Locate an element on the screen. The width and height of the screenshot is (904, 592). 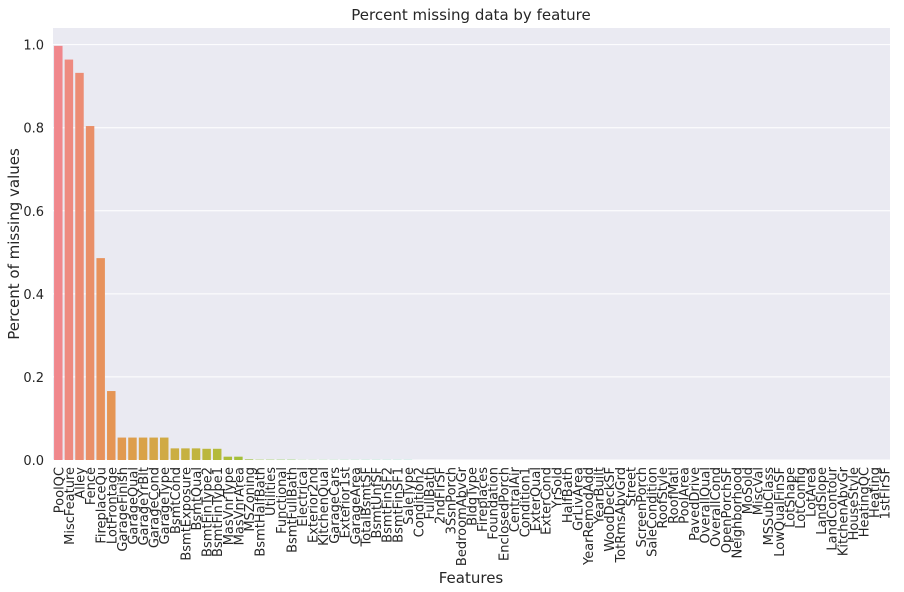
x-tick-label: MSZoning is located at coordinates (250, 499).